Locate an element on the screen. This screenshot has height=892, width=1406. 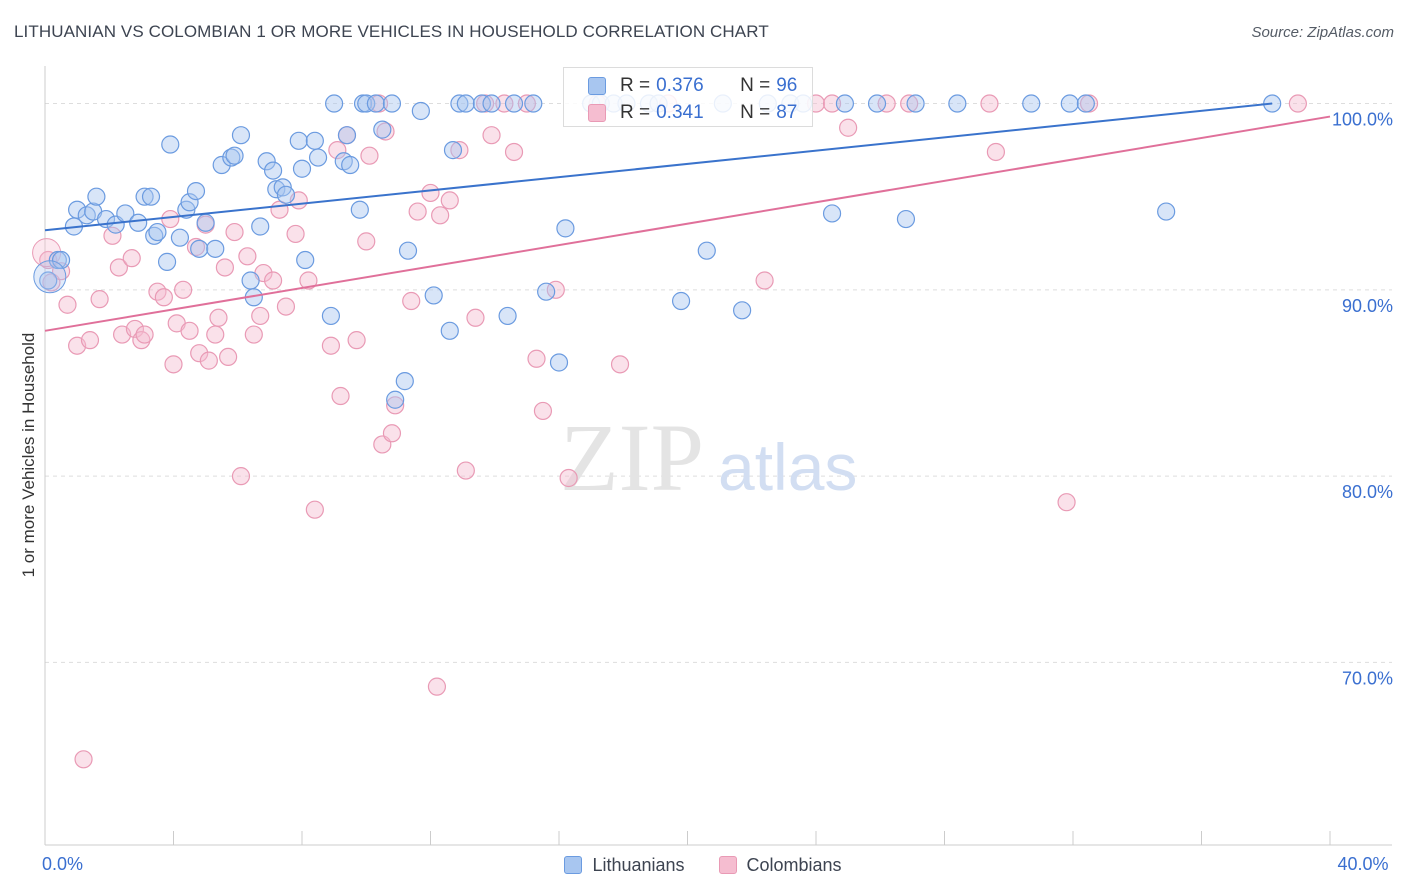
legend-item-colombians: Colombians is located at coordinates (780, 865).